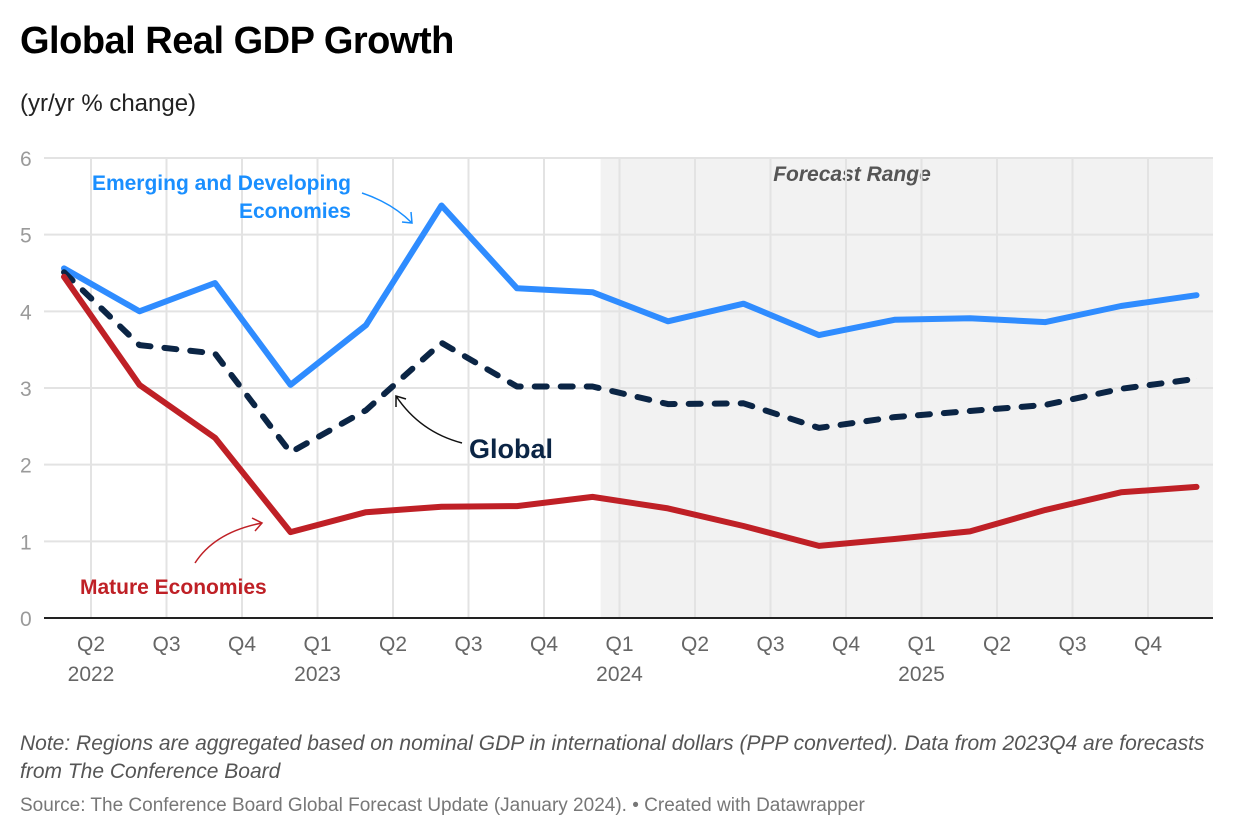  Describe the element at coordinates (237, 41) in the screenshot. I see `chart-title: Global Real GDP Growth` at that location.